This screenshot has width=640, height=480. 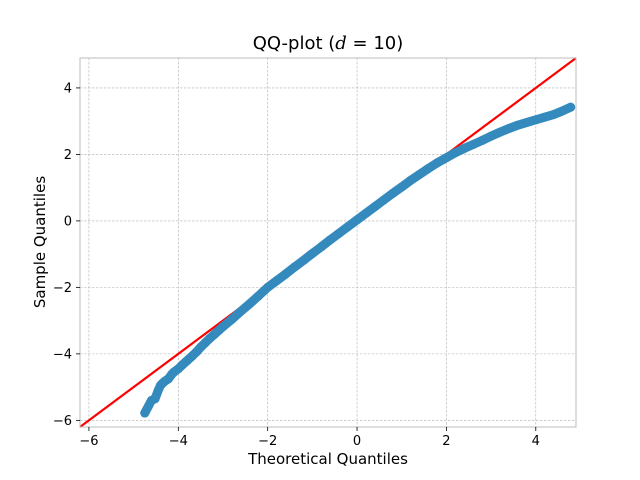 I want to click on title-equals: =, so click(x=360, y=43).